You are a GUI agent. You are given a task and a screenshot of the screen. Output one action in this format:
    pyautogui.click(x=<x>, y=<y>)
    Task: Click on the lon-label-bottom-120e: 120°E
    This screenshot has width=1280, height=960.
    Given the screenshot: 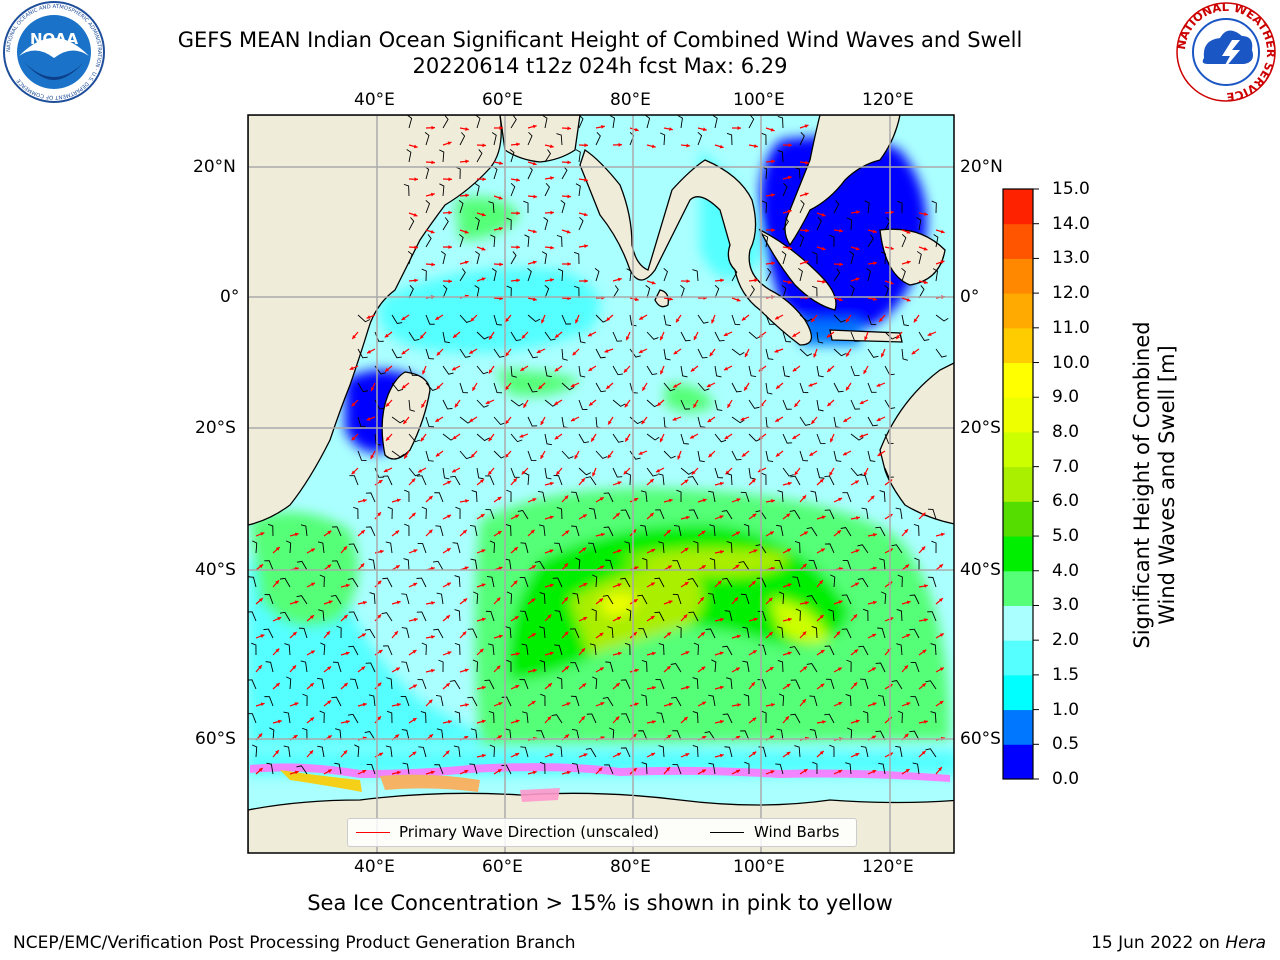 What is the action you would take?
    pyautogui.click(x=888, y=867)
    